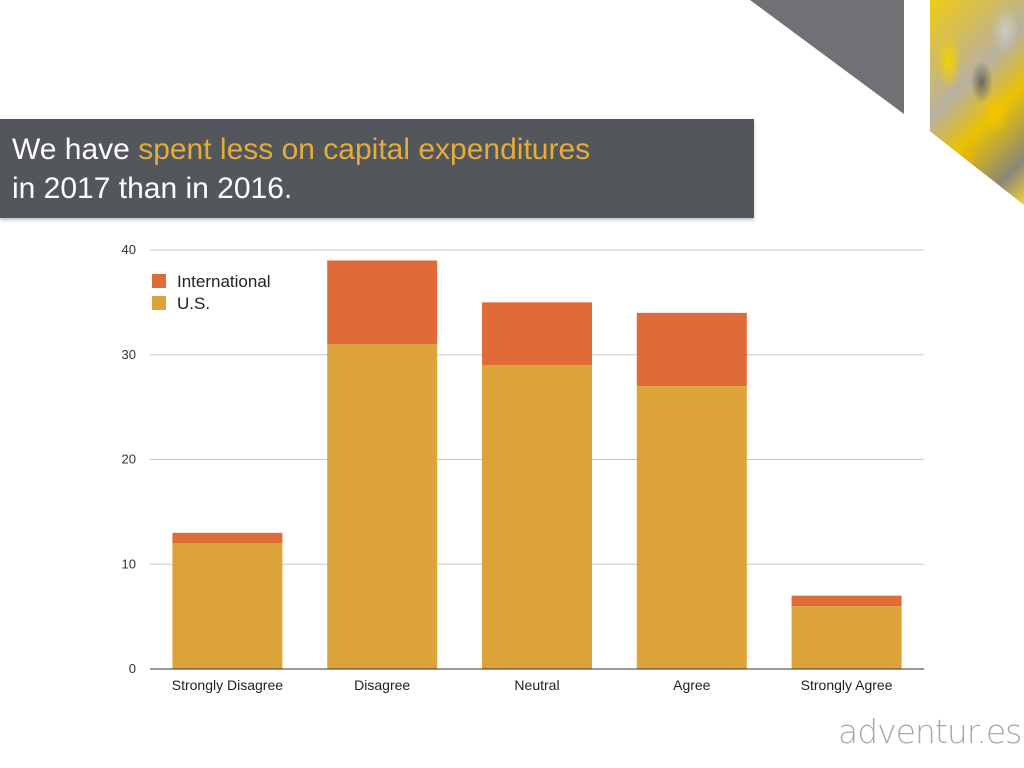  What do you see at coordinates (129, 354) in the screenshot?
I see `y-tick-label: 30` at bounding box center [129, 354].